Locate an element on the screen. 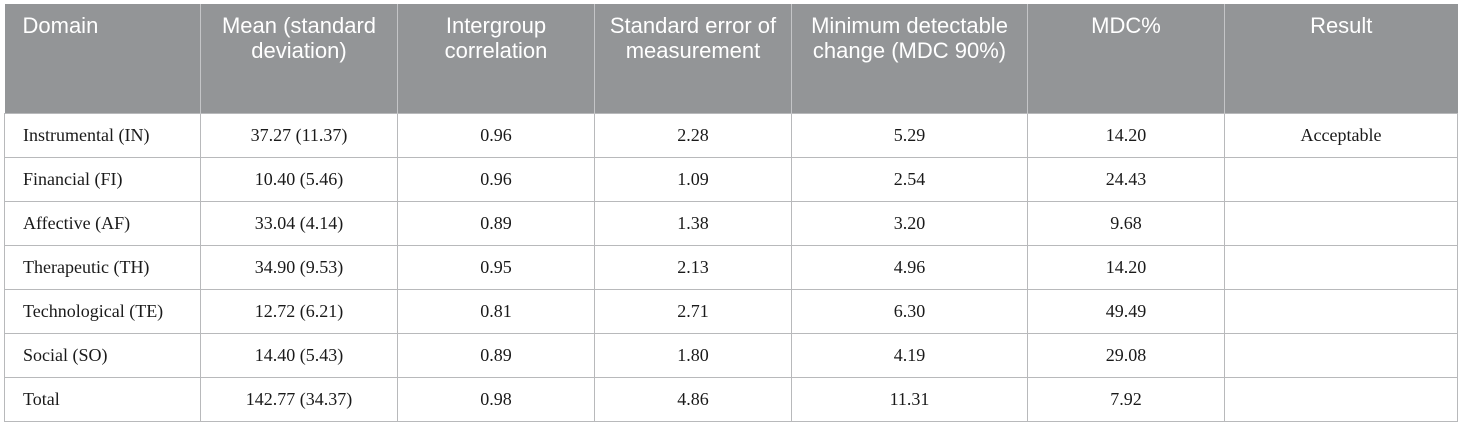 This screenshot has height=442, width=1461. cell-mdc90: 4.96 is located at coordinates (909, 267).